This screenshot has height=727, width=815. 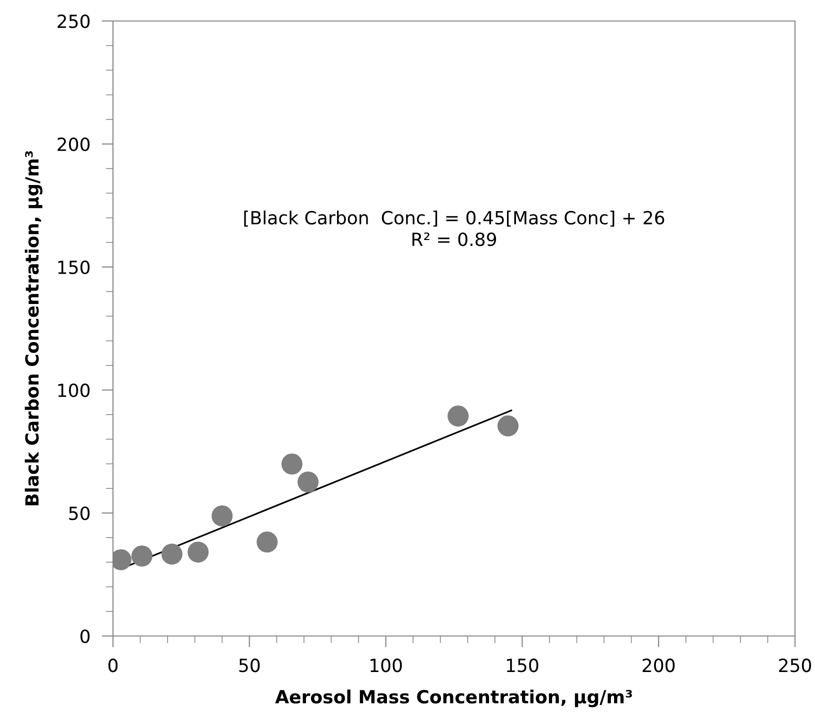 I want to click on annotation: [Black Carbon Conc.] = 0.45[Mass Conc] + 26 R² = 0.89, so click(x=454, y=228).